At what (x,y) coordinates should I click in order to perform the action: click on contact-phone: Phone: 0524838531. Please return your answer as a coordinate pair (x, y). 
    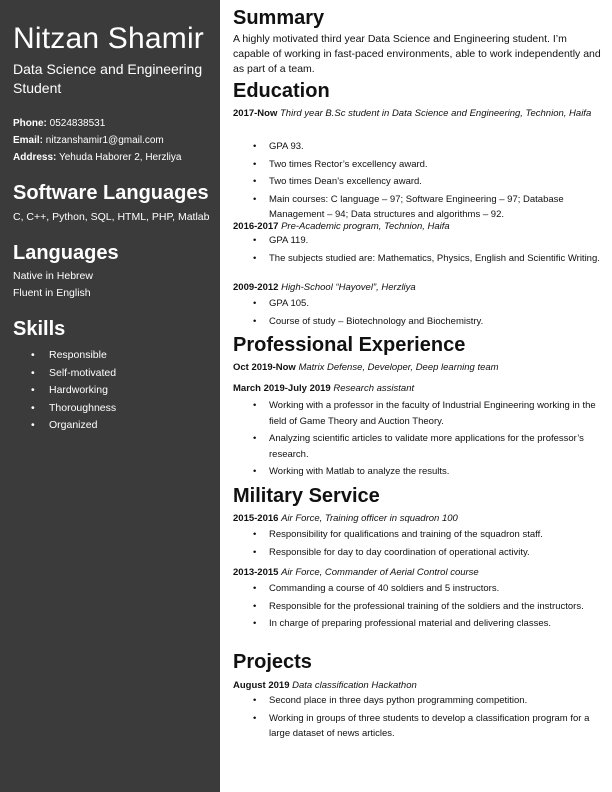
    Looking at the image, I should click on (97, 123).